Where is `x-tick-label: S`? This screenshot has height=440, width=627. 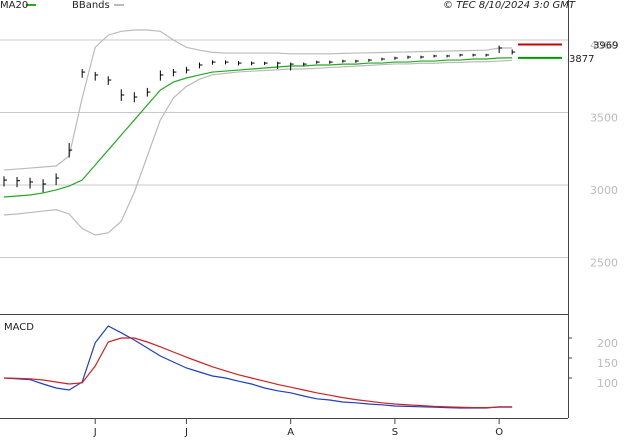
x-tick-label: S is located at coordinates (395, 432).